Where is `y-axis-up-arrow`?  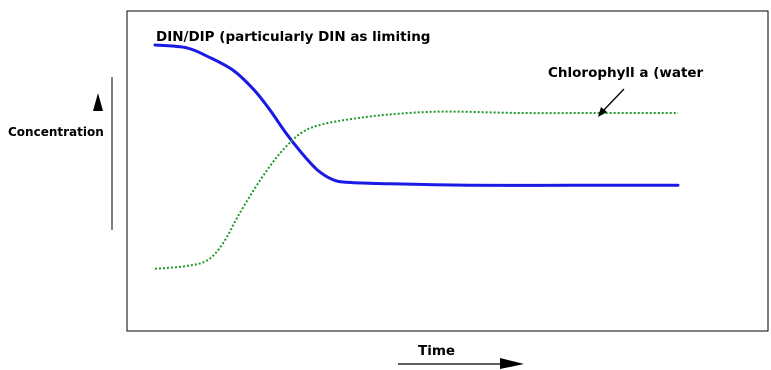
y-axis-up-arrow is located at coordinates (98, 102).